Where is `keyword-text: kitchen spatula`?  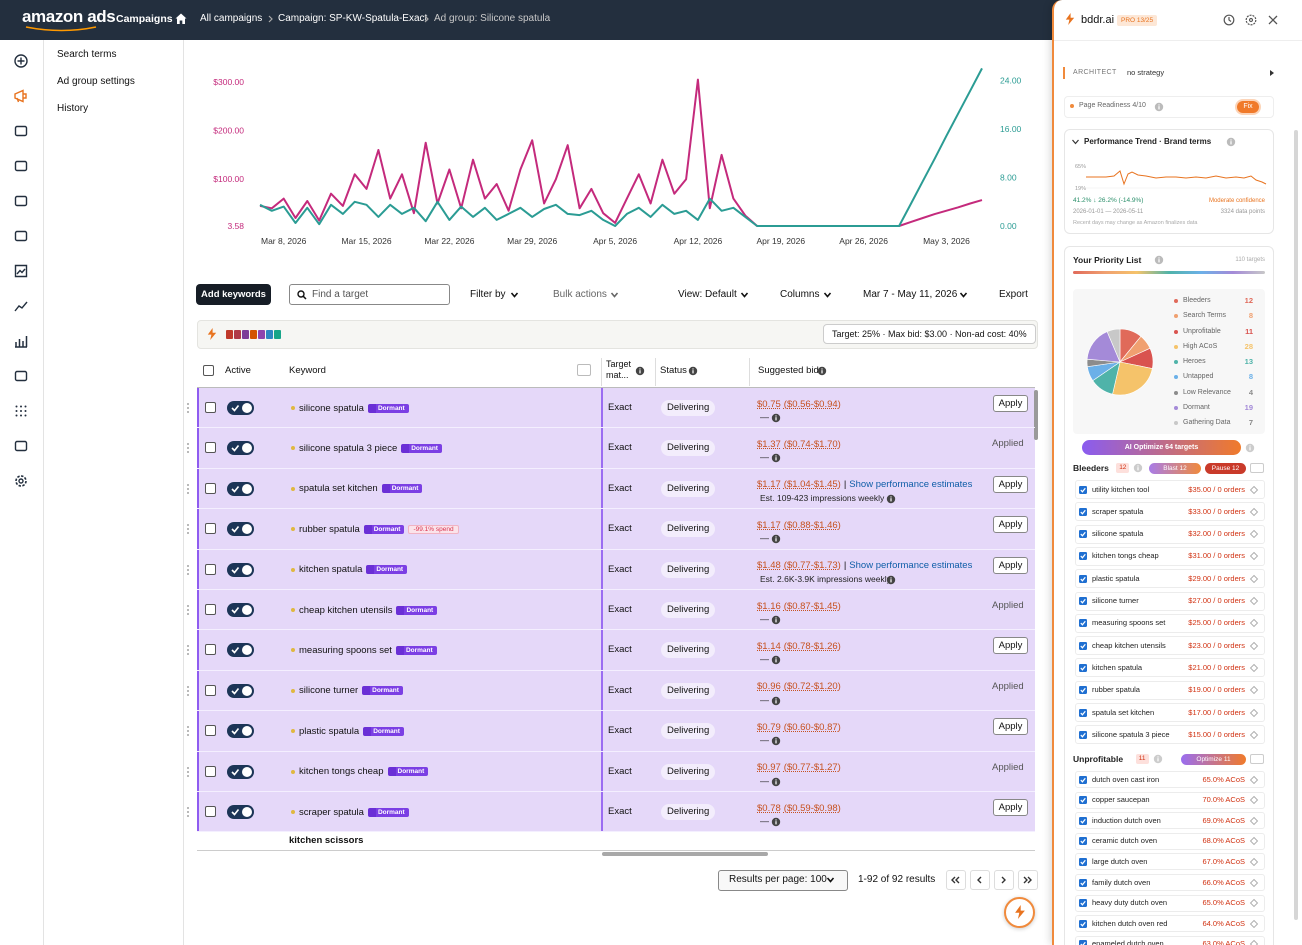
keyword-text: kitchen spatula is located at coordinates (331, 570).